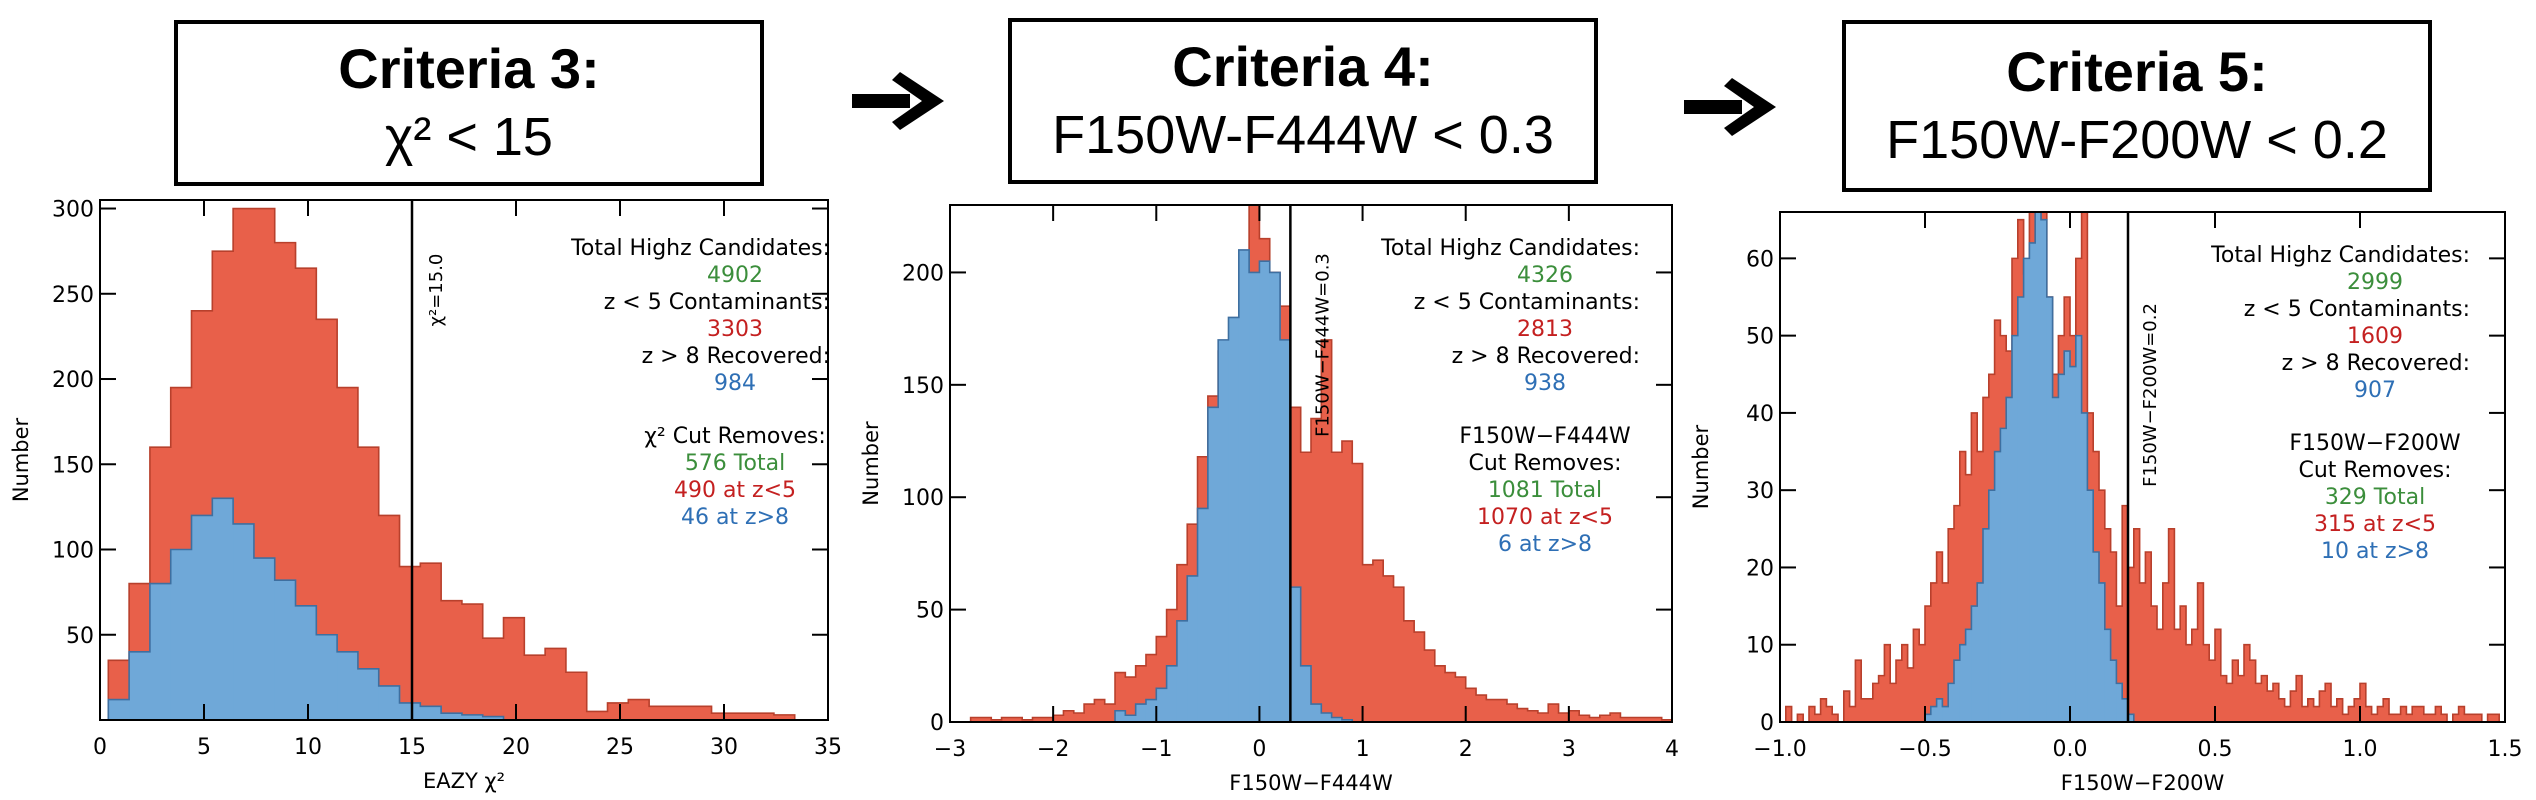  Describe the element at coordinates (1053, 749) in the screenshot. I see `x-tick-label: −2` at that location.